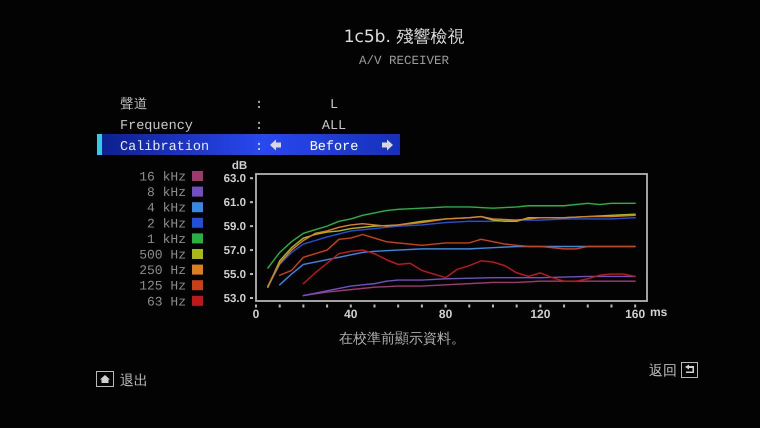 The width and height of the screenshot is (760, 428). Describe the element at coordinates (540, 314) in the screenshot. I see `xtick: 120` at that location.